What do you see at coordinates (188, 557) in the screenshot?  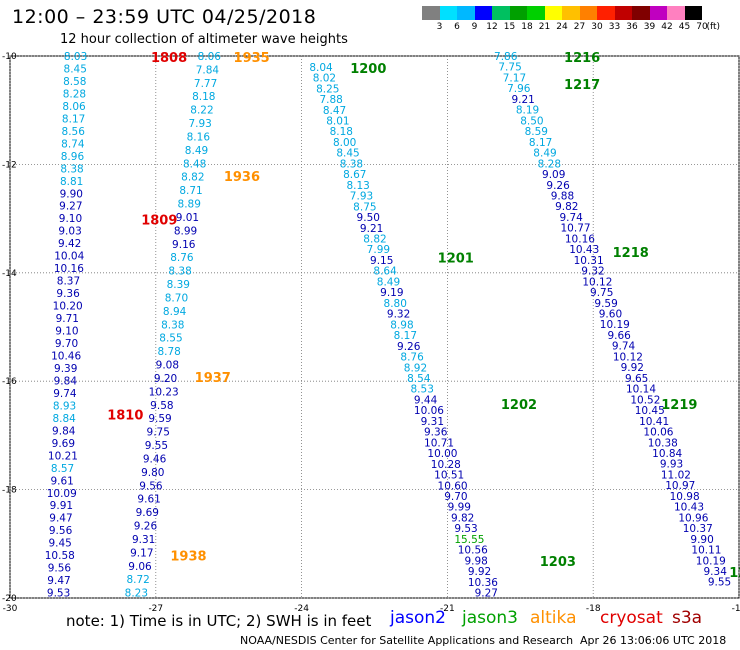 I see `pass-time-label: 1938` at bounding box center [188, 557].